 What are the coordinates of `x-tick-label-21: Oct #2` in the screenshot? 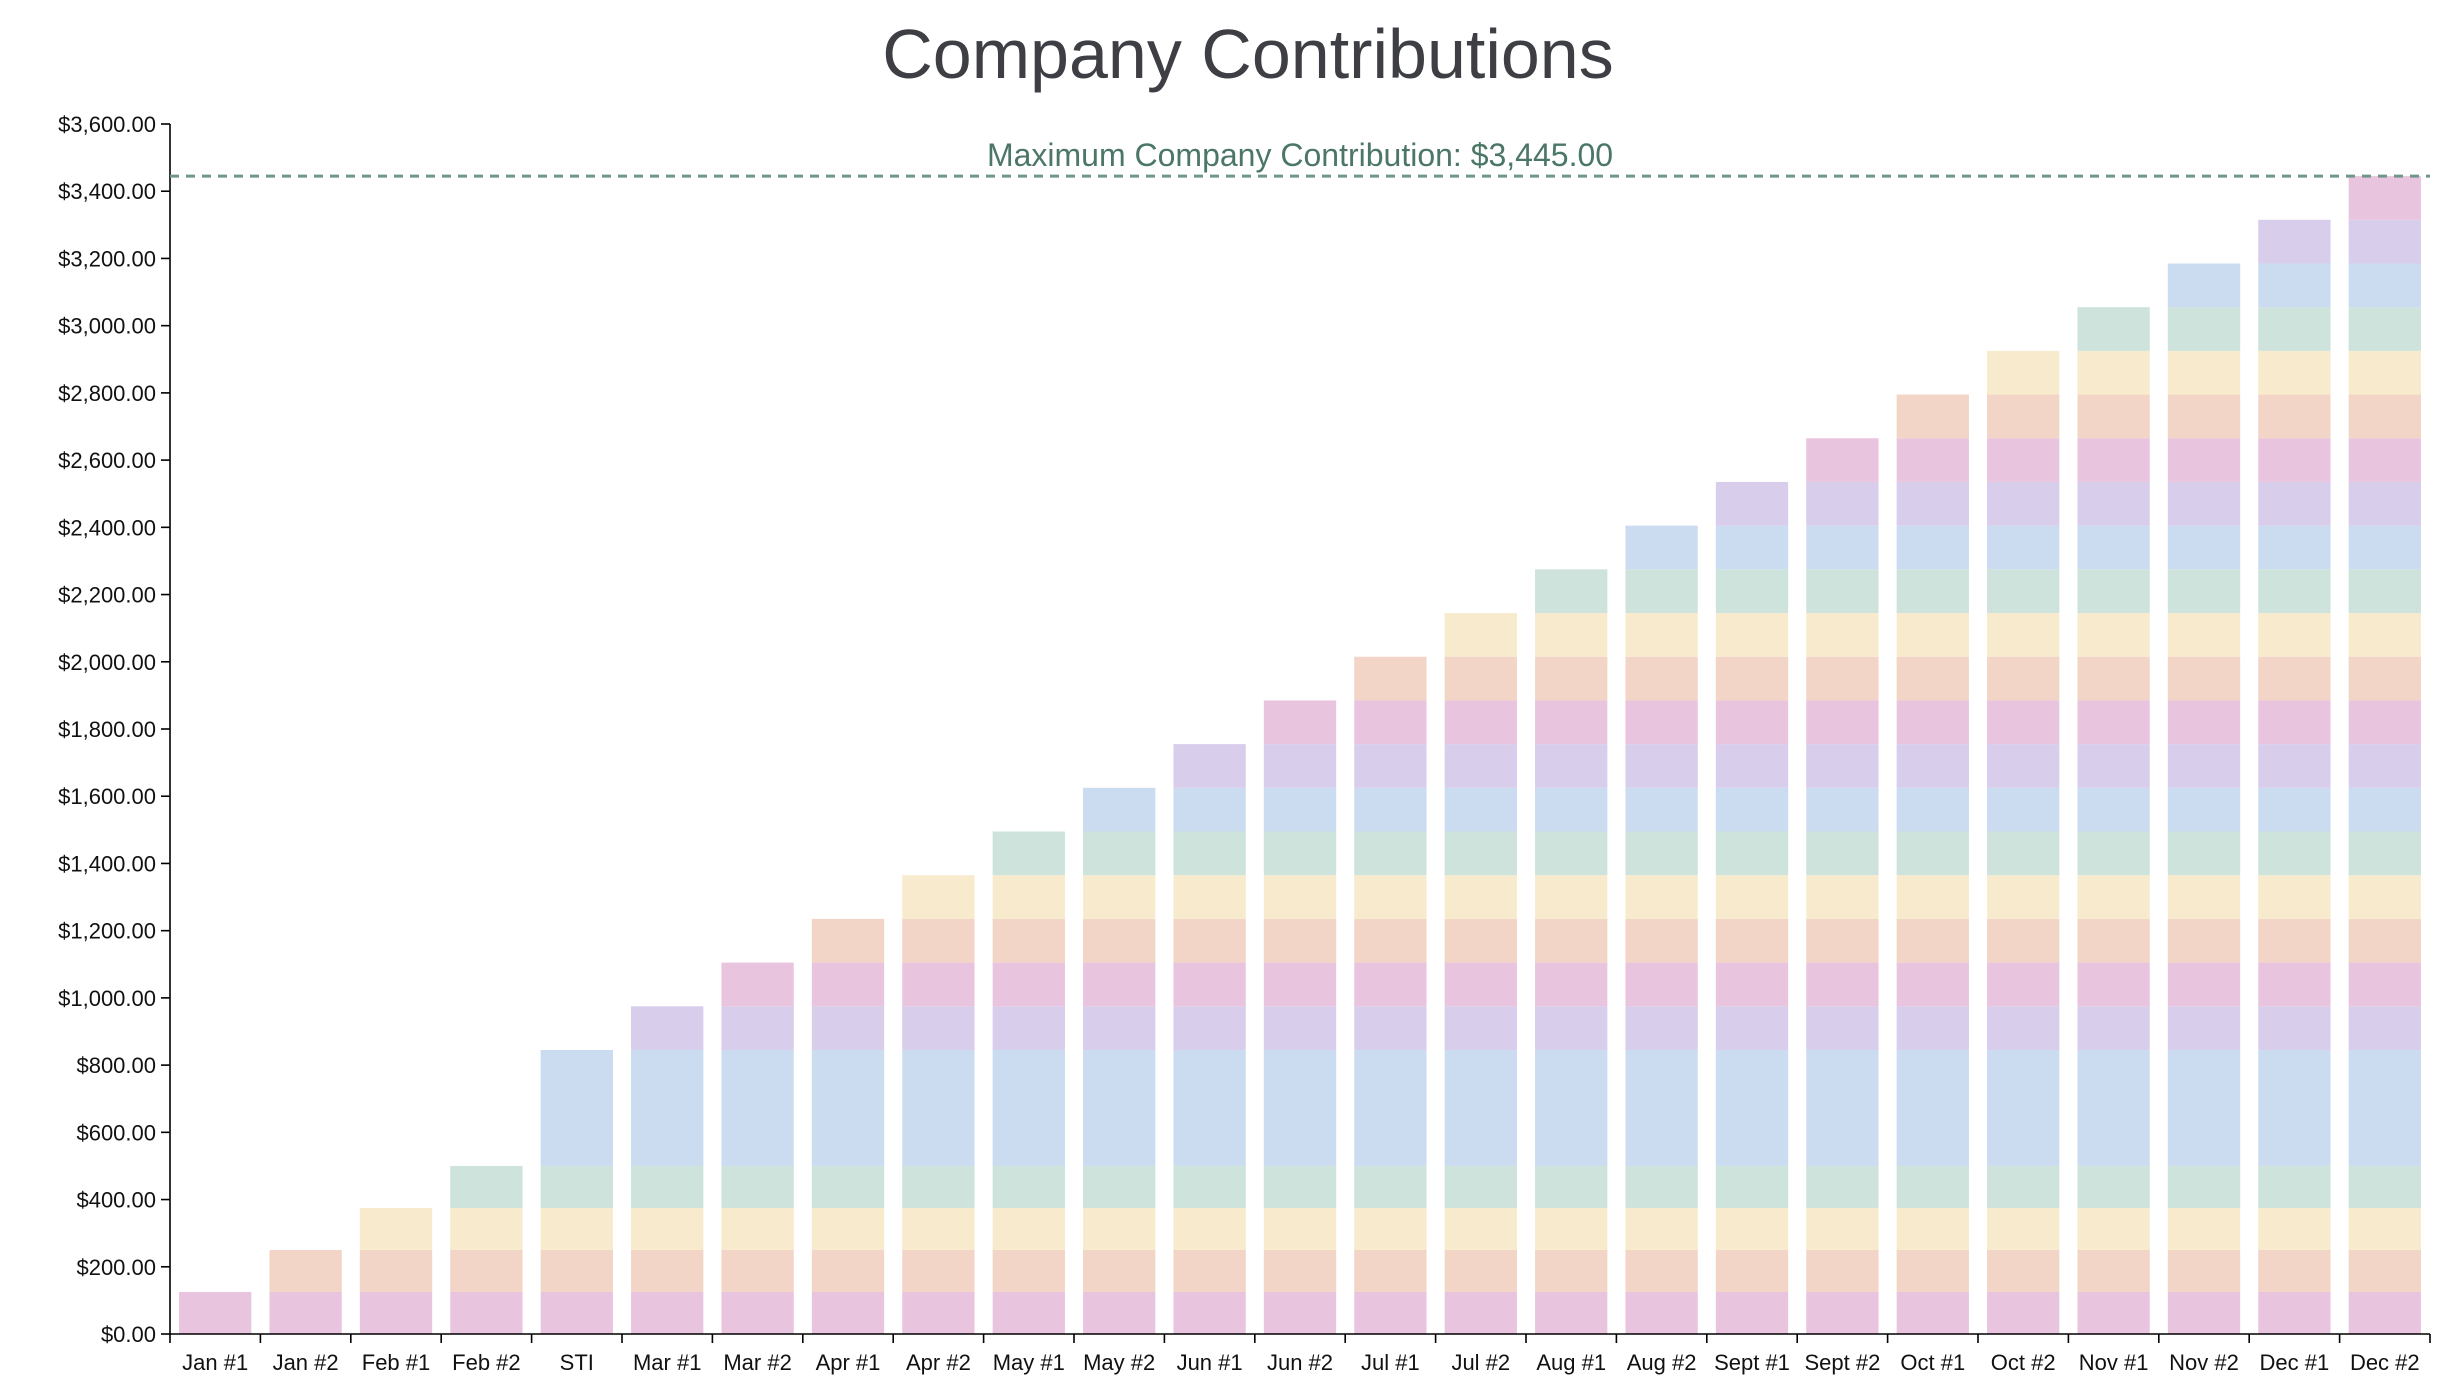 It's located at (2023, 1362).